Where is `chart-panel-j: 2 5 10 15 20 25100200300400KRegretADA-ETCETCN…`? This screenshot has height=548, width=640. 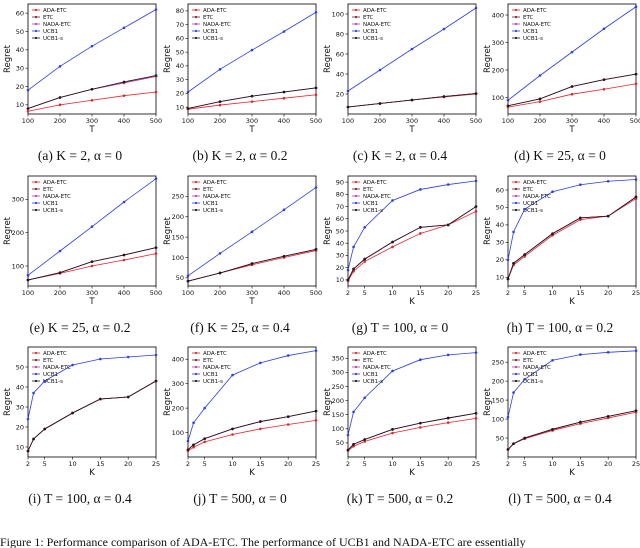
chart-panel-j: 2 5 10 15 20 25100200300400KRegretADA-ETCETCN… is located at coordinates (241, 426).